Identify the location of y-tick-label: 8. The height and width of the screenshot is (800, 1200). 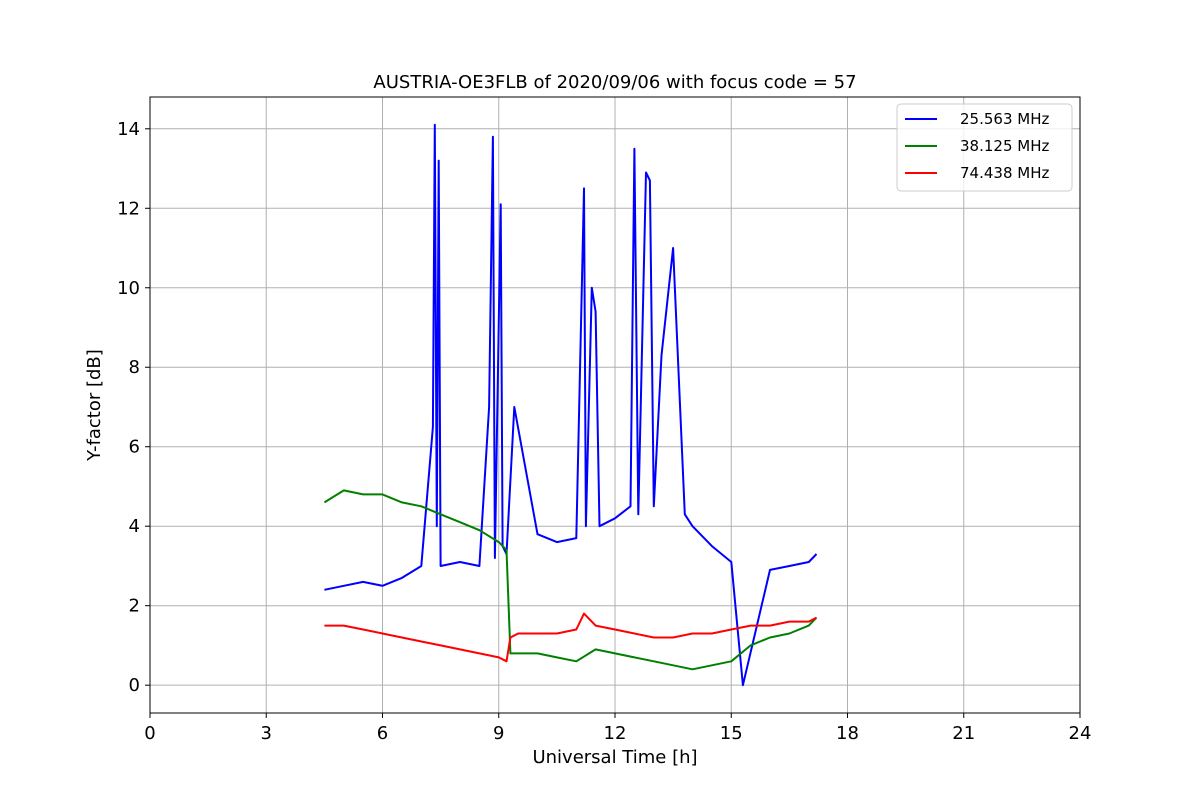
(134, 367).